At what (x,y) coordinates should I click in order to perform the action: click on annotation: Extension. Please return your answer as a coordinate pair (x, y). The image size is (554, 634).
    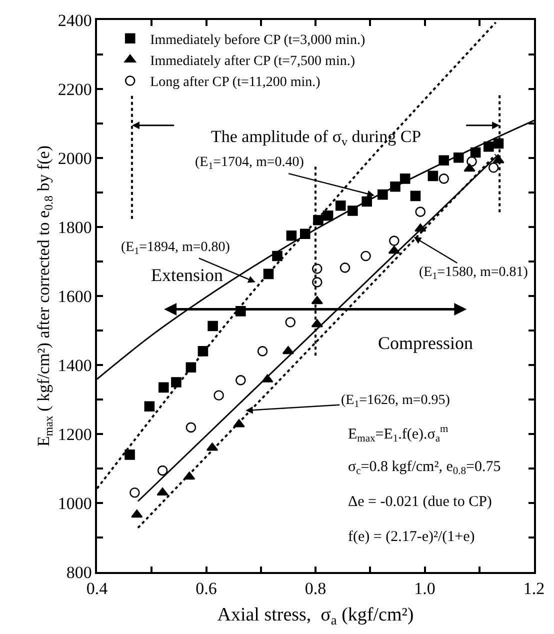
    Looking at the image, I should click on (187, 275).